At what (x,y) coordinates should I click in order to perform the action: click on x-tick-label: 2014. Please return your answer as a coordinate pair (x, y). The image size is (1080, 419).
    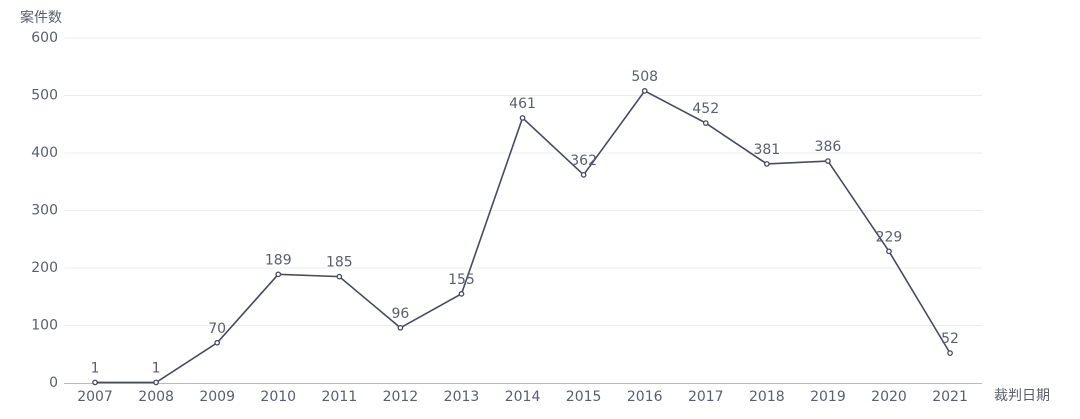
    Looking at the image, I should click on (523, 397).